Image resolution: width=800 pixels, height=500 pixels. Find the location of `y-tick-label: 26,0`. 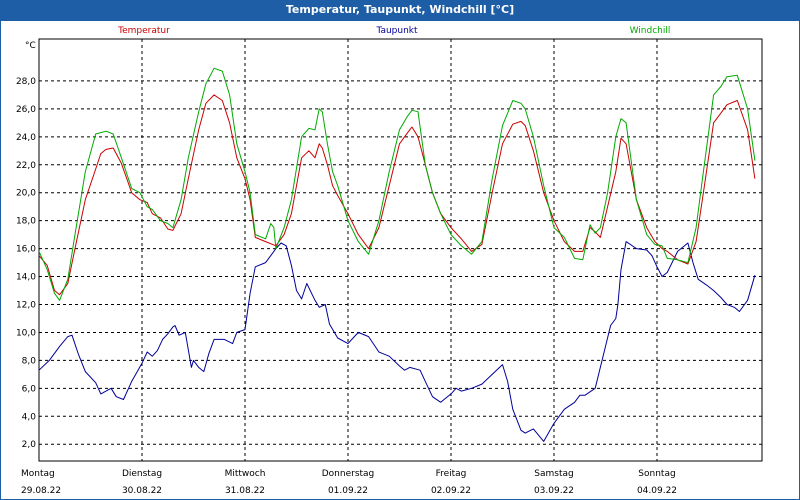

y-tick-label: 26,0 is located at coordinates (26, 110).